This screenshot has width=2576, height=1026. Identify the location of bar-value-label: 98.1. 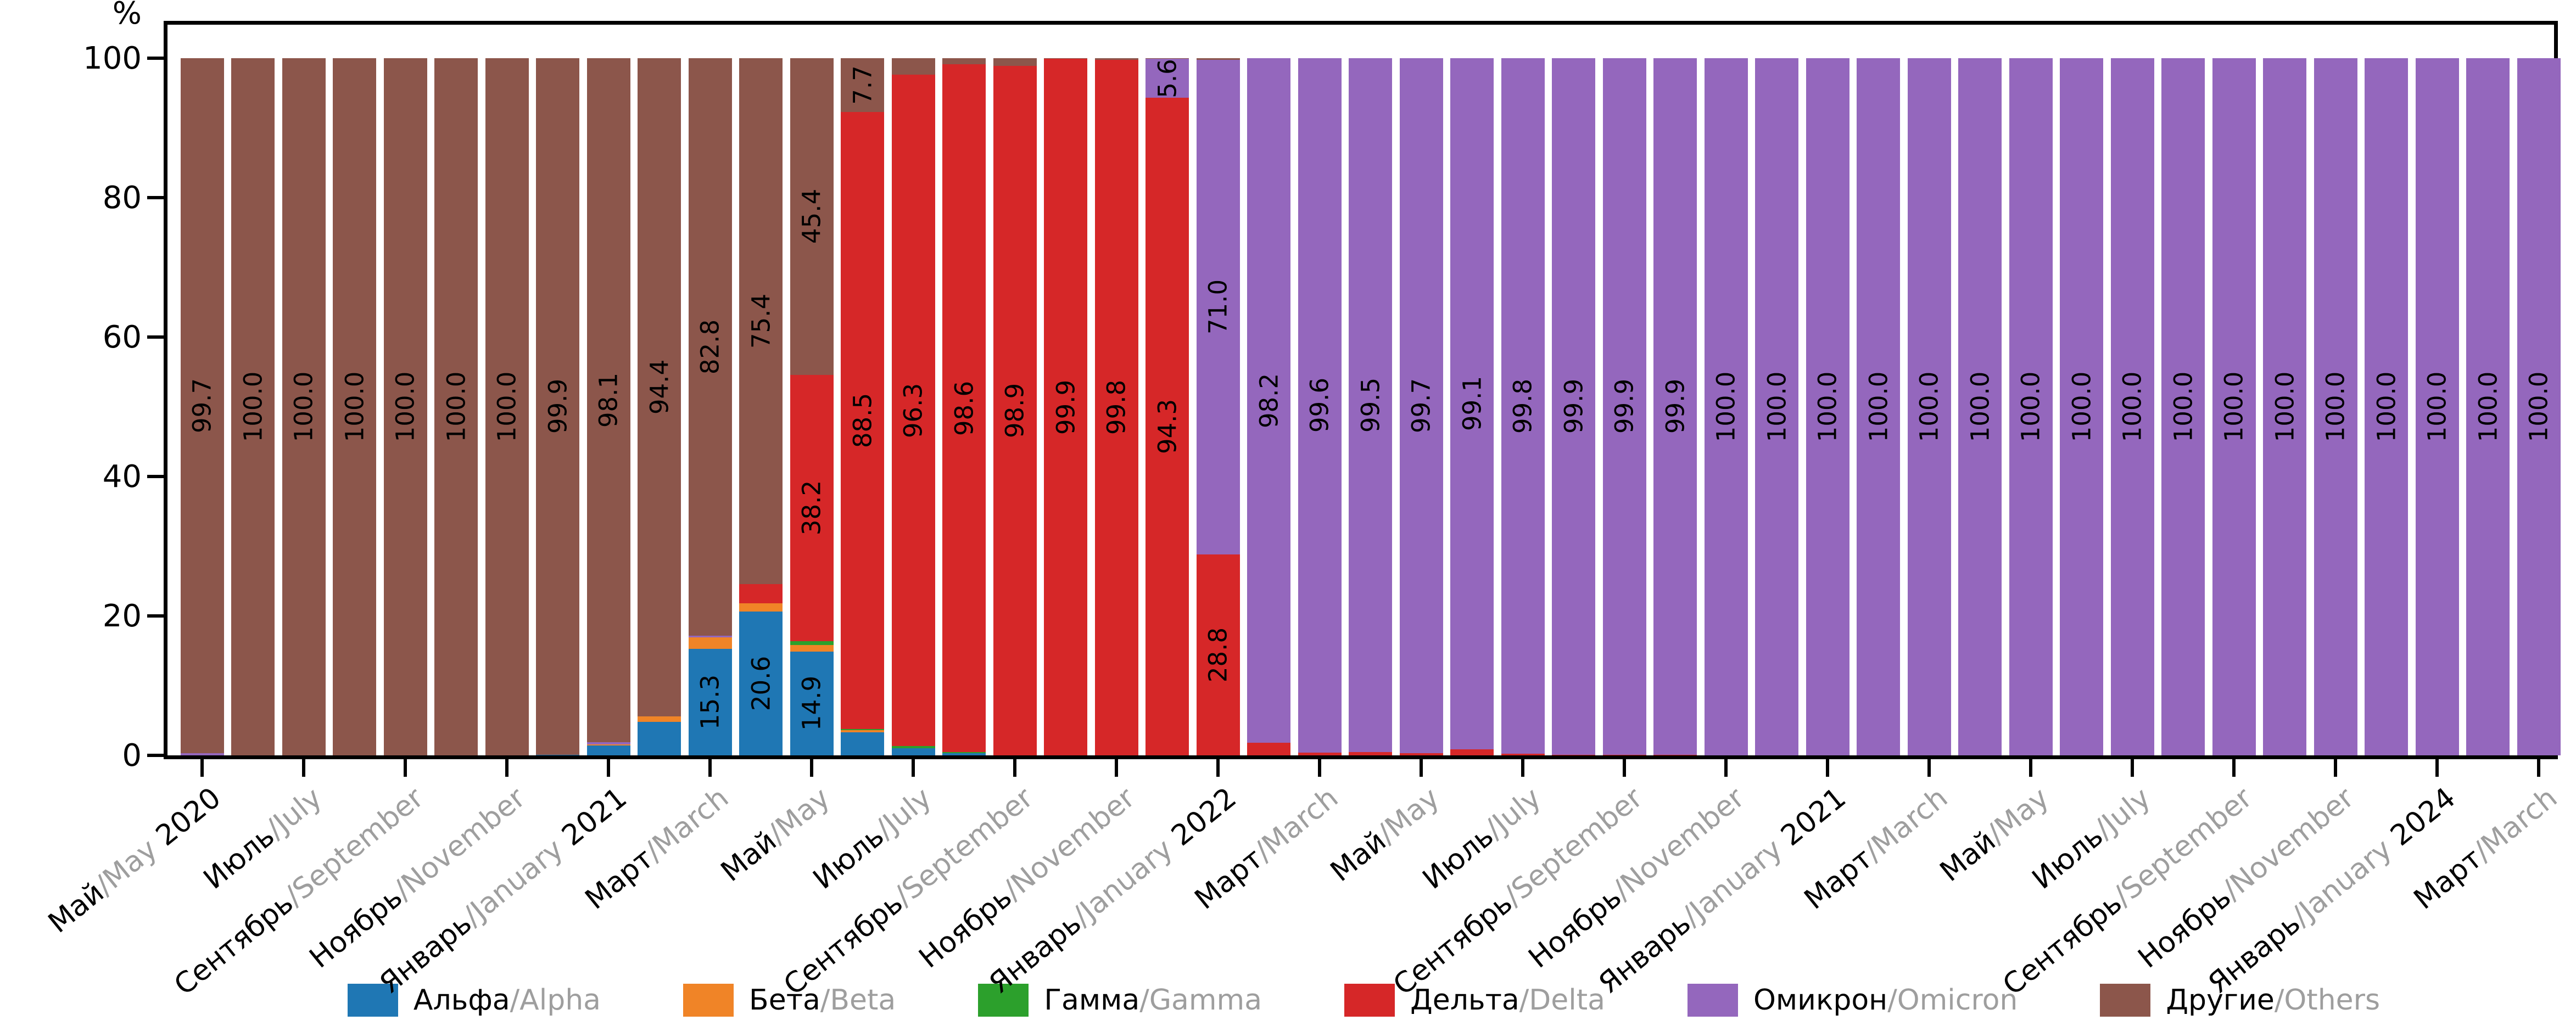
(609, 400).